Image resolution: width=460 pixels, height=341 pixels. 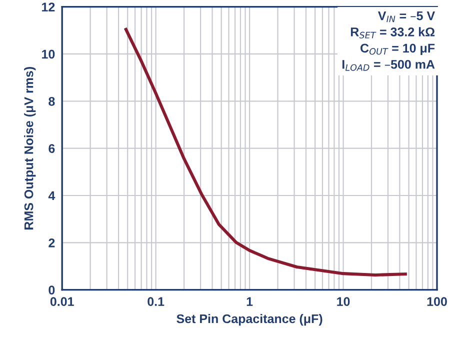 I want to click on x-tick-label: 10, so click(x=343, y=301).